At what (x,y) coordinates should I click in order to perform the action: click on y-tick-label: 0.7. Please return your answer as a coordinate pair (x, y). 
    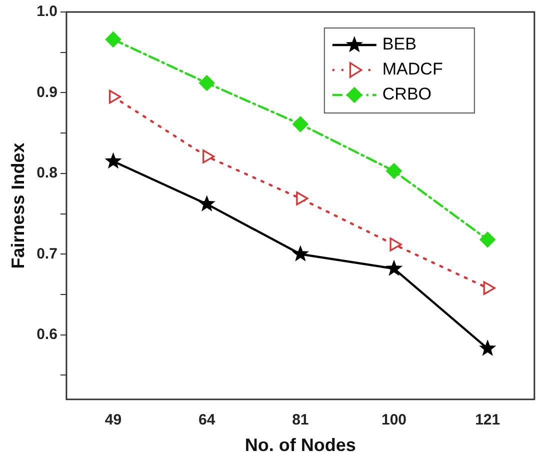
    Looking at the image, I should click on (47, 253).